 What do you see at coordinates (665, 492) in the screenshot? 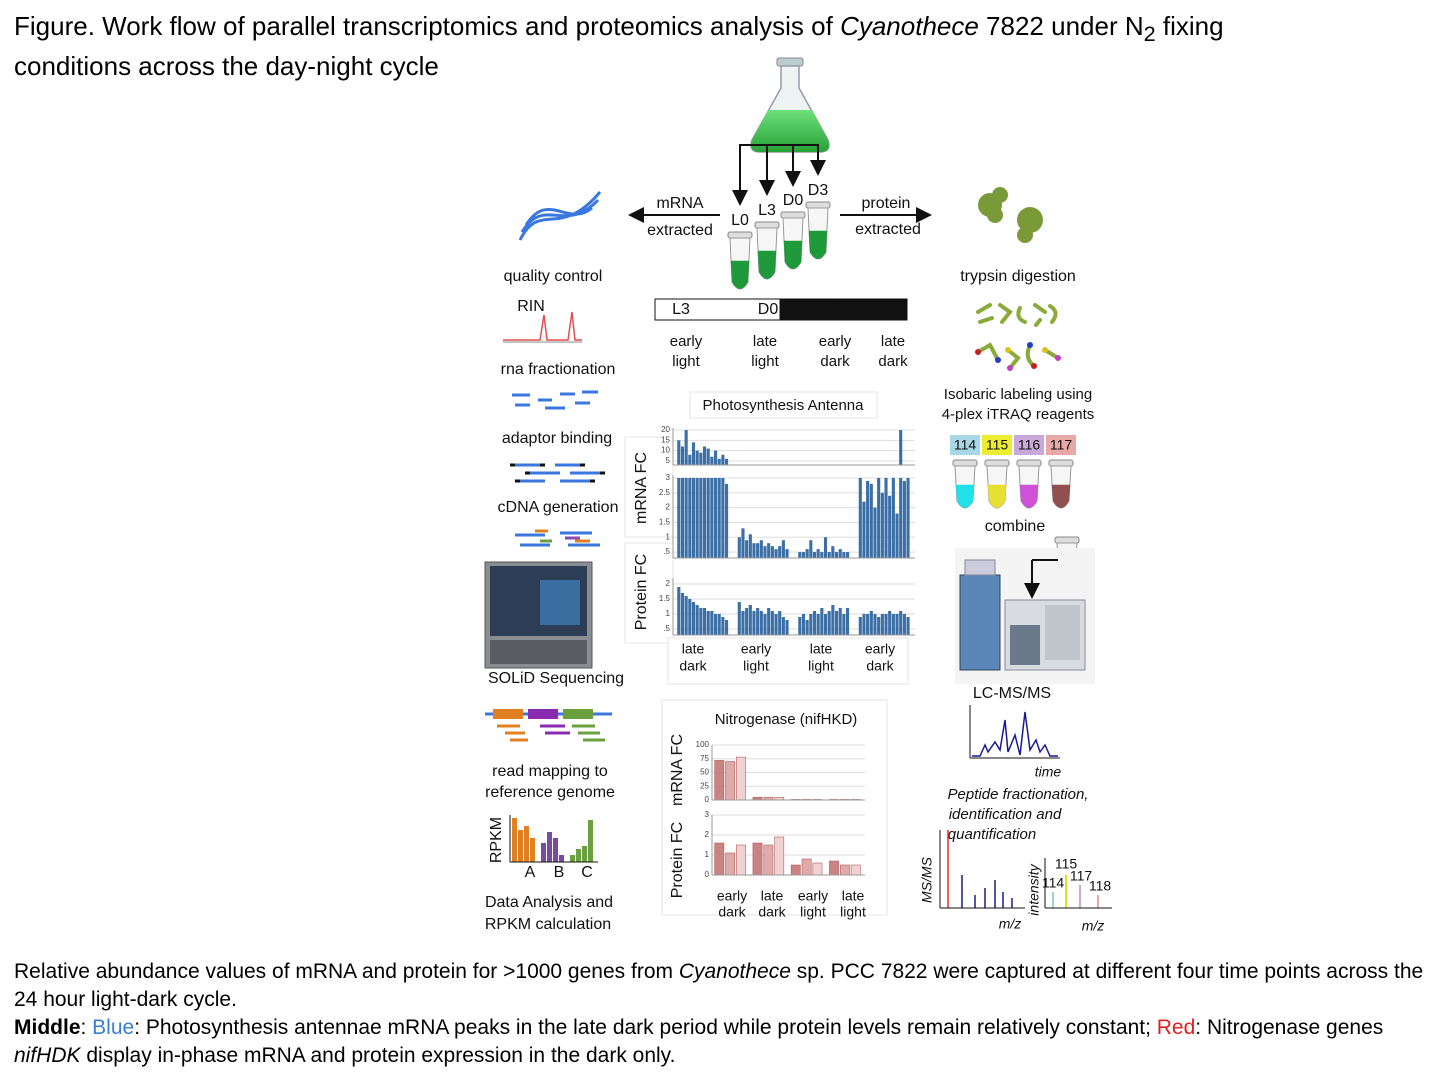
I see `y-tick-label: 2.5` at bounding box center [665, 492].